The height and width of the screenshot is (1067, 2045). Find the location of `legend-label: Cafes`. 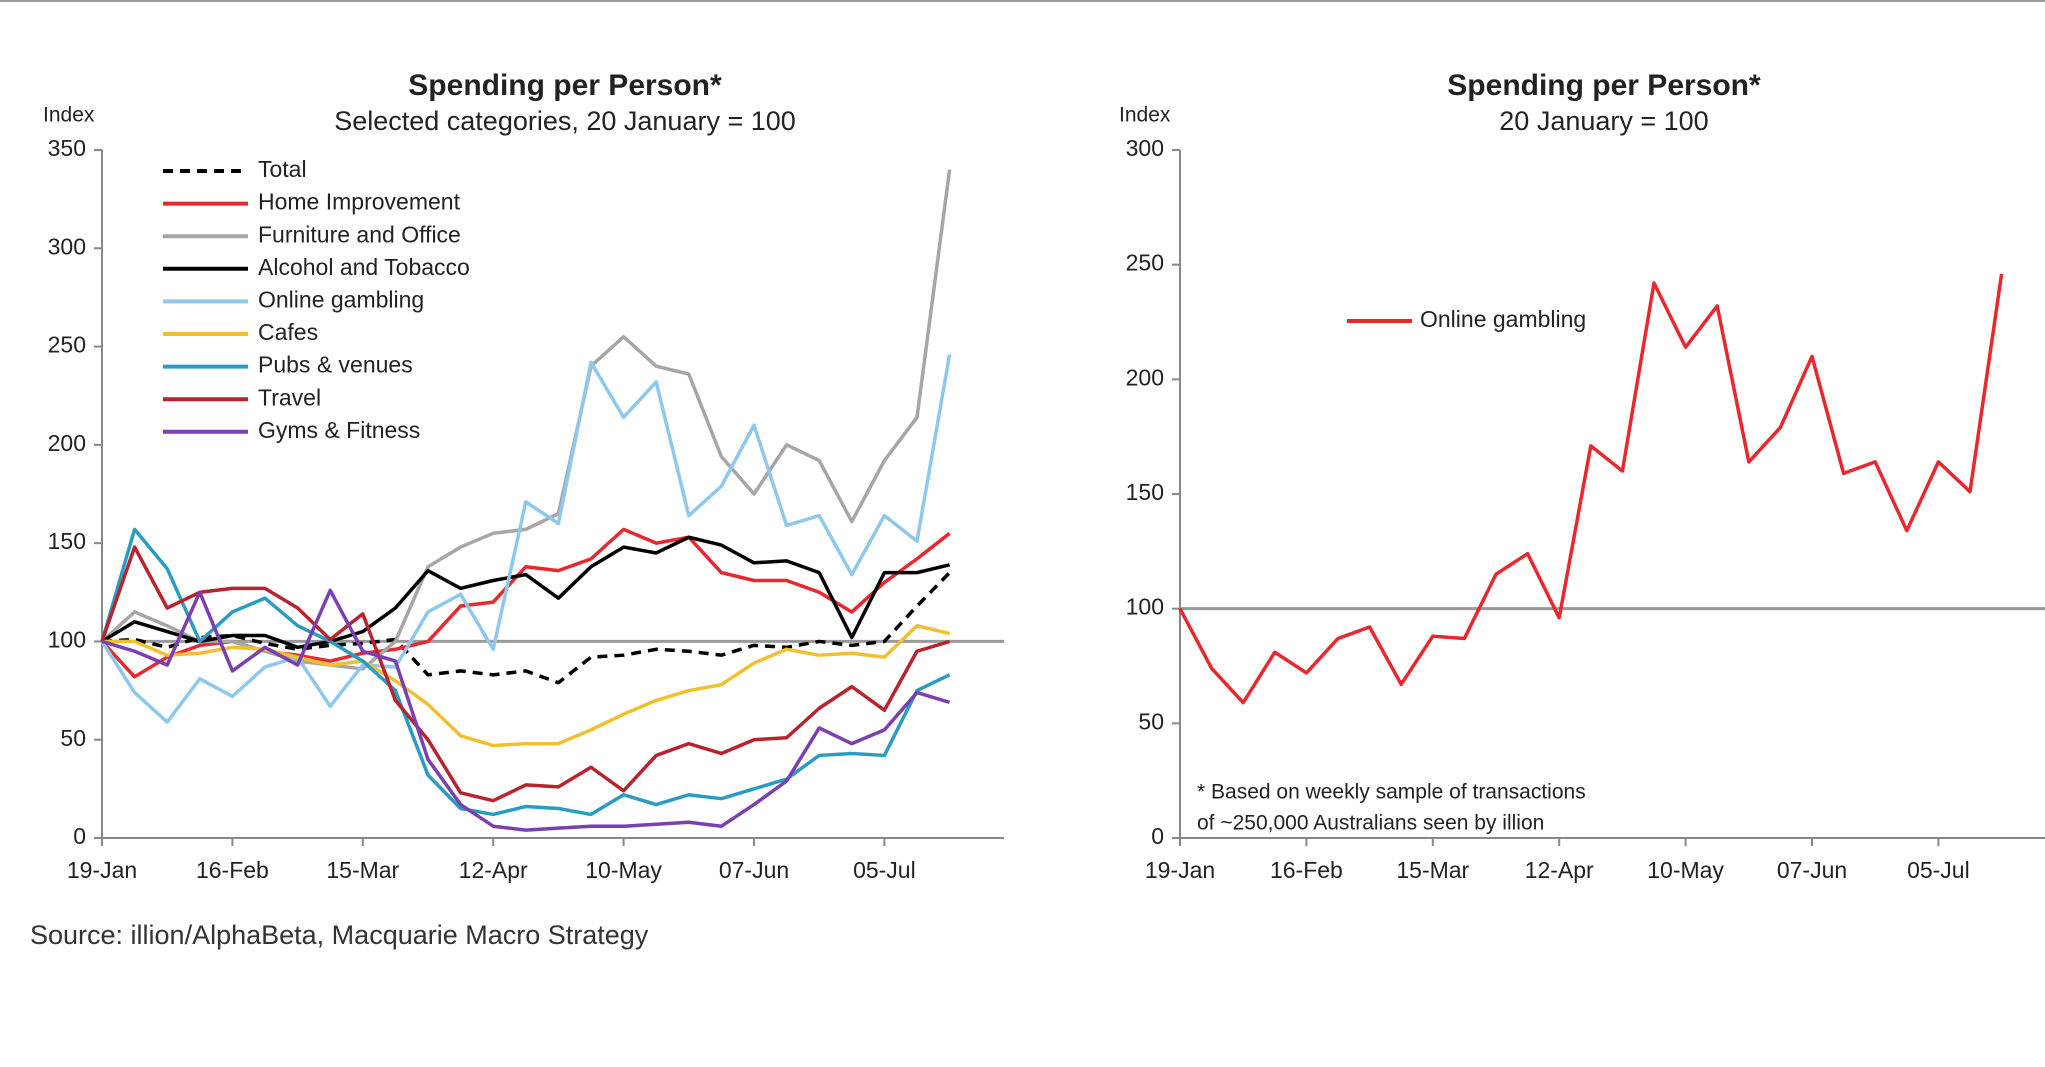

legend-label: Cafes is located at coordinates (288, 332).